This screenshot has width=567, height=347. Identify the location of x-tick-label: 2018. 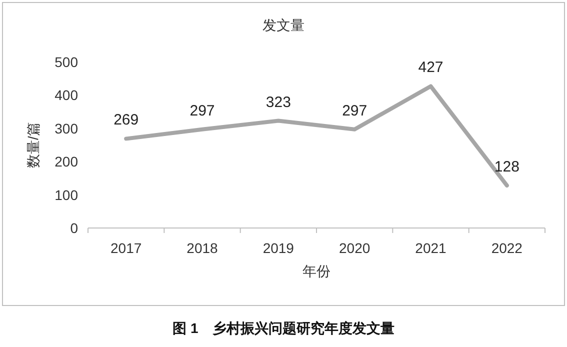
(202, 248).